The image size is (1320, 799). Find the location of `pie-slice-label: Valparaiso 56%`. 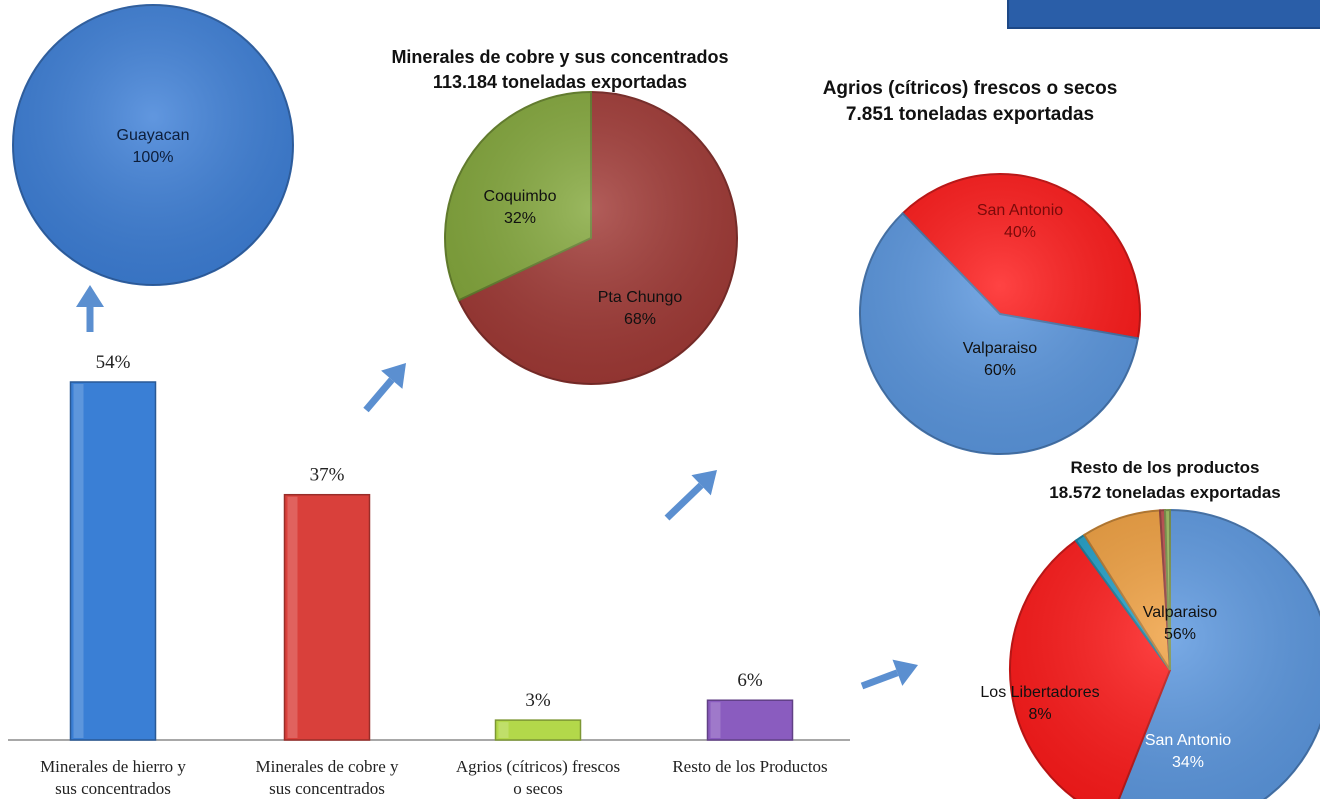

pie-slice-label: Valparaiso 56% is located at coordinates (1180, 623).